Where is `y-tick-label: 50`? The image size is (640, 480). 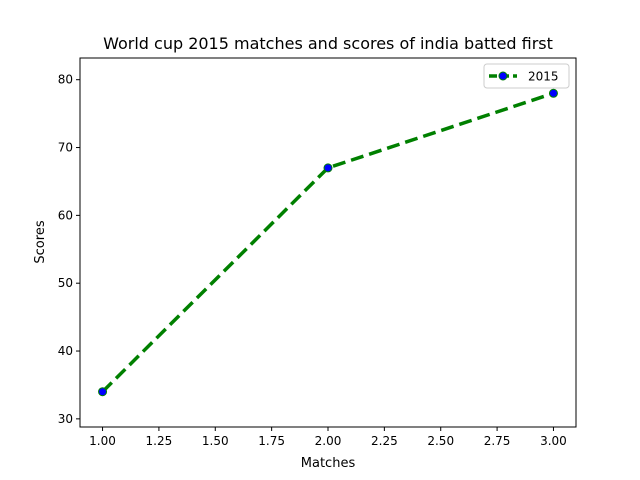 y-tick-label: 50 is located at coordinates (65, 283).